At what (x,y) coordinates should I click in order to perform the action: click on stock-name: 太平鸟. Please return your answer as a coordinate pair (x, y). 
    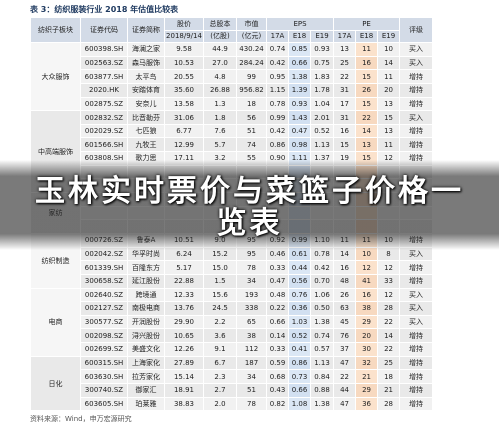
    Looking at the image, I should click on (146, 76).